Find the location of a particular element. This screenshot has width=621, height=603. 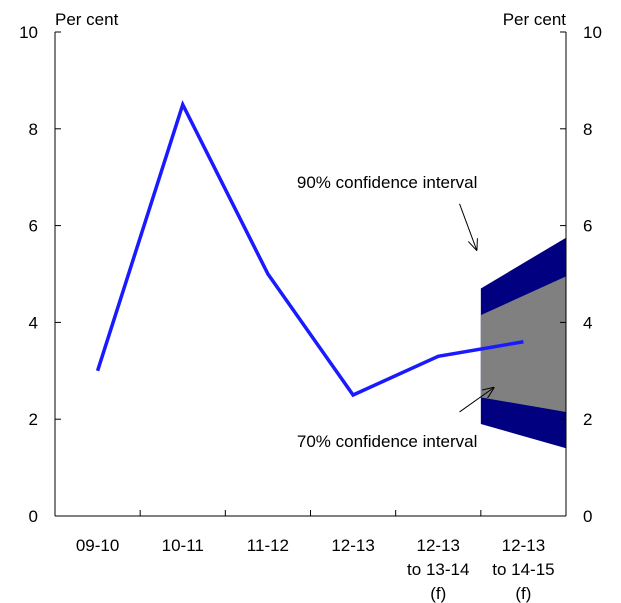

x-tick-label: to 14-15 is located at coordinates (523, 569).